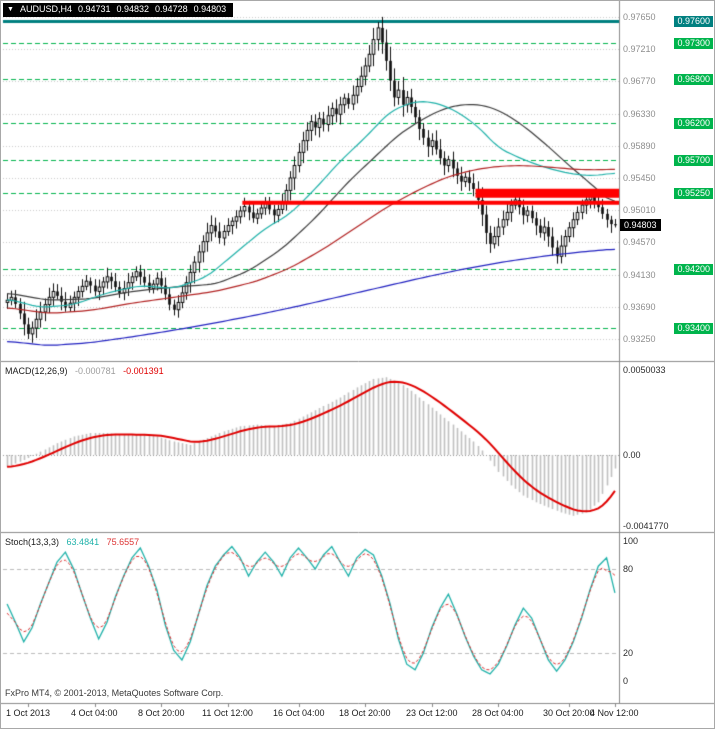 Image resolution: width=715 pixels, height=729 pixels. I want to click on price-level-badge: 0.94200, so click(693, 269).